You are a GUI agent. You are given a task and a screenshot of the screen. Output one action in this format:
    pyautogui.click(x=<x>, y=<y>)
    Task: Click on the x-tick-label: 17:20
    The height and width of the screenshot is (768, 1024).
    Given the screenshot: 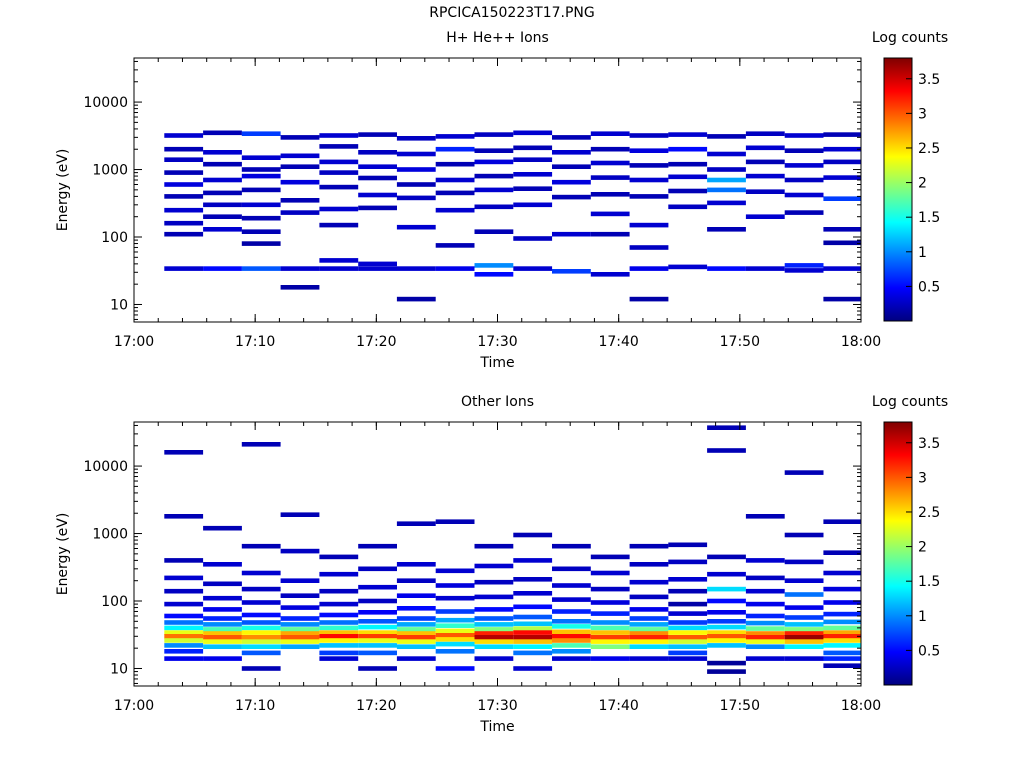 What is the action you would take?
    pyautogui.click(x=376, y=706)
    